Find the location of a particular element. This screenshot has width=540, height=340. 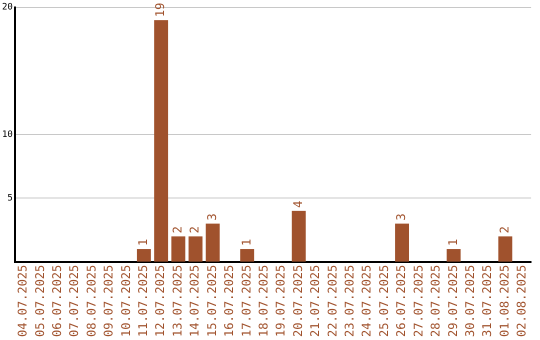

x-tick-label: 05.07.2025 is located at coordinates (39, 301).